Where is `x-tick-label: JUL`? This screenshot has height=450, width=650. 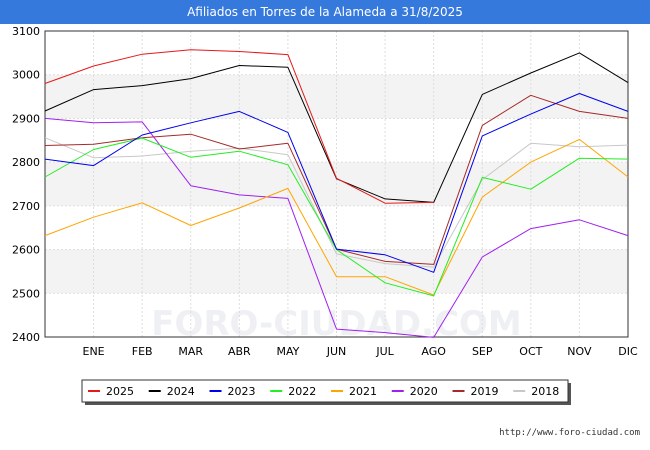 x-tick-label: JUL is located at coordinates (384, 351).